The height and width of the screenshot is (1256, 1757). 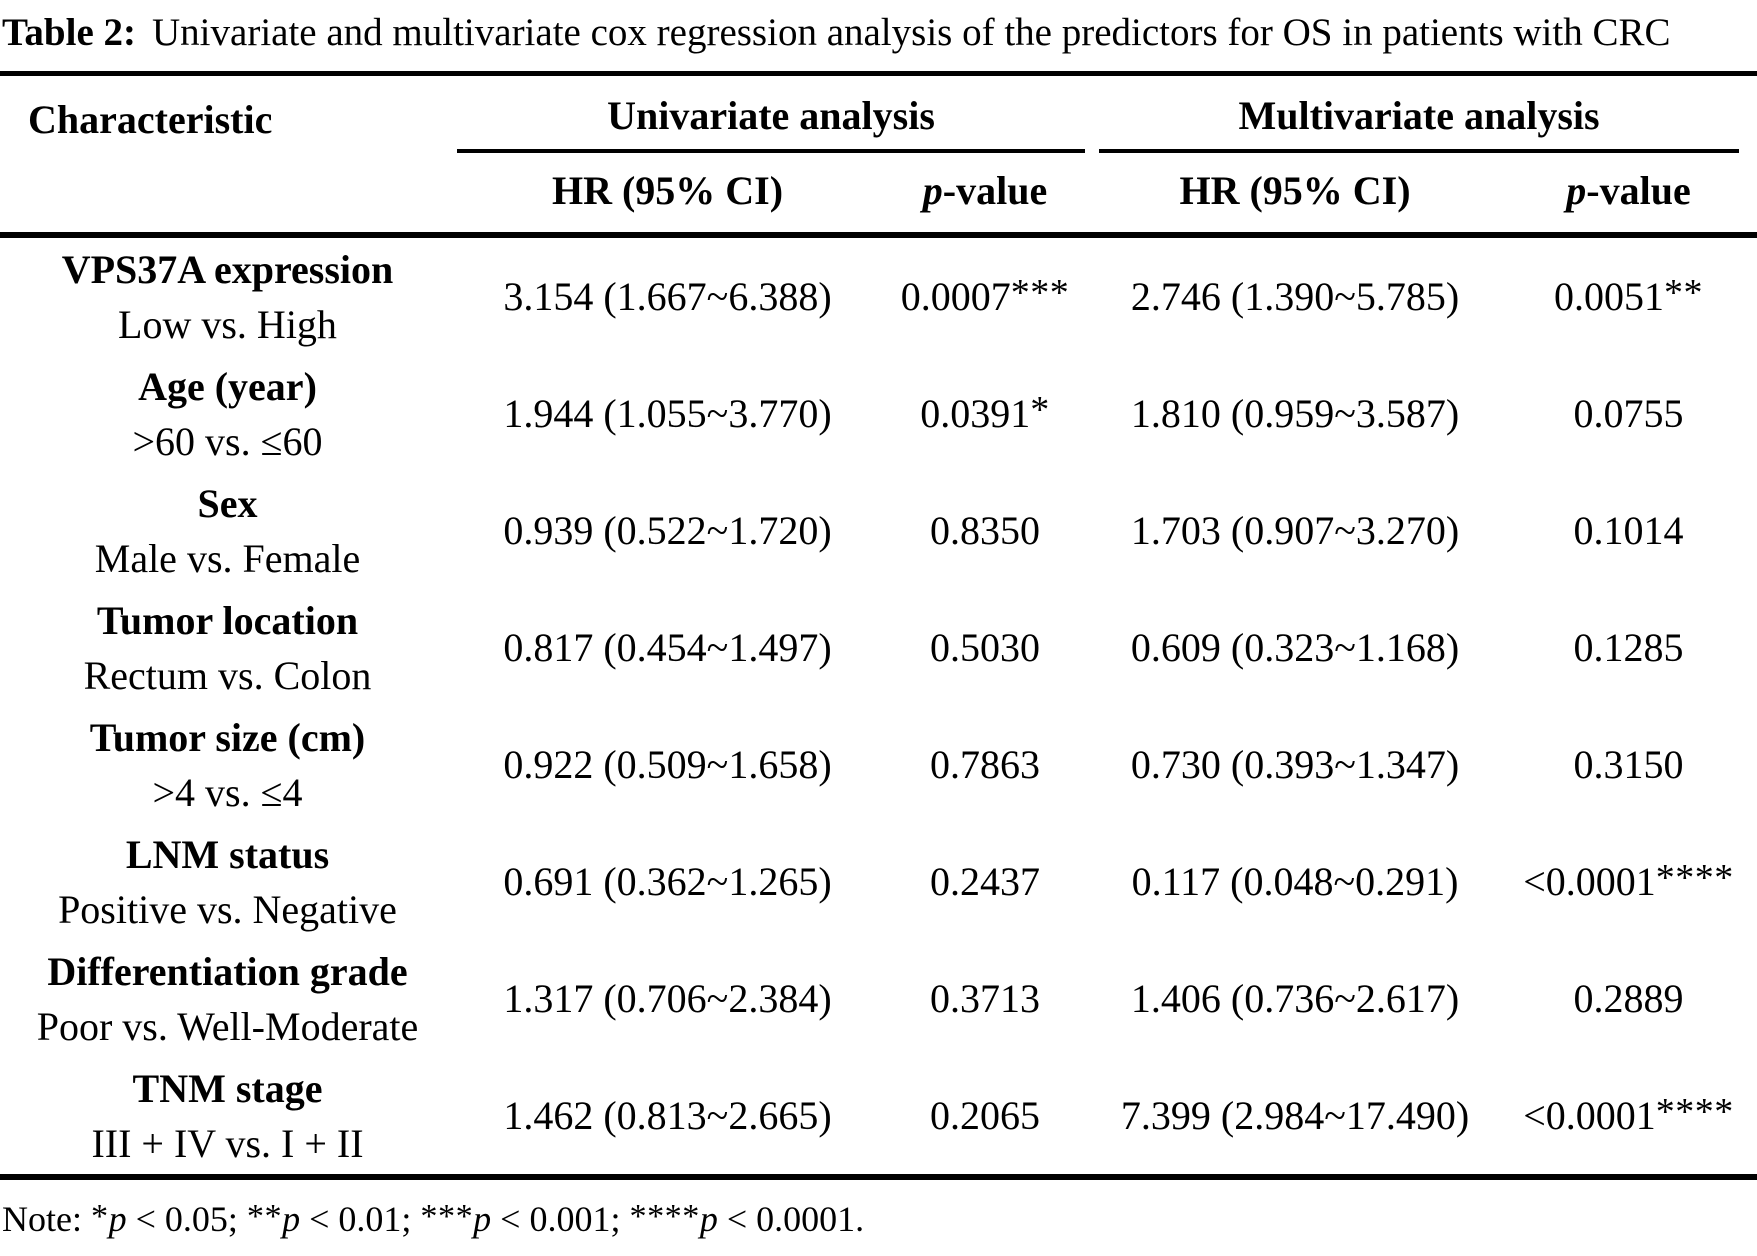 I want to click on p-value-text: 0.1285, so click(x=1628, y=647).